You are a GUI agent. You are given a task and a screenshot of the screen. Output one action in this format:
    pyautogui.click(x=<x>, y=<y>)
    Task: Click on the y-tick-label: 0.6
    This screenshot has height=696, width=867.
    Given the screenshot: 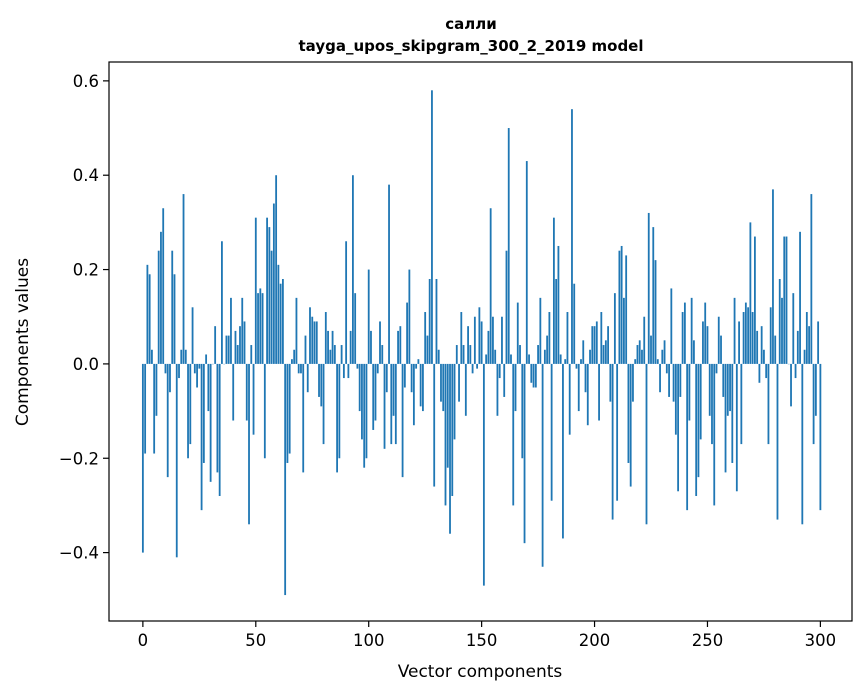 What is the action you would take?
    pyautogui.click(x=86, y=81)
    